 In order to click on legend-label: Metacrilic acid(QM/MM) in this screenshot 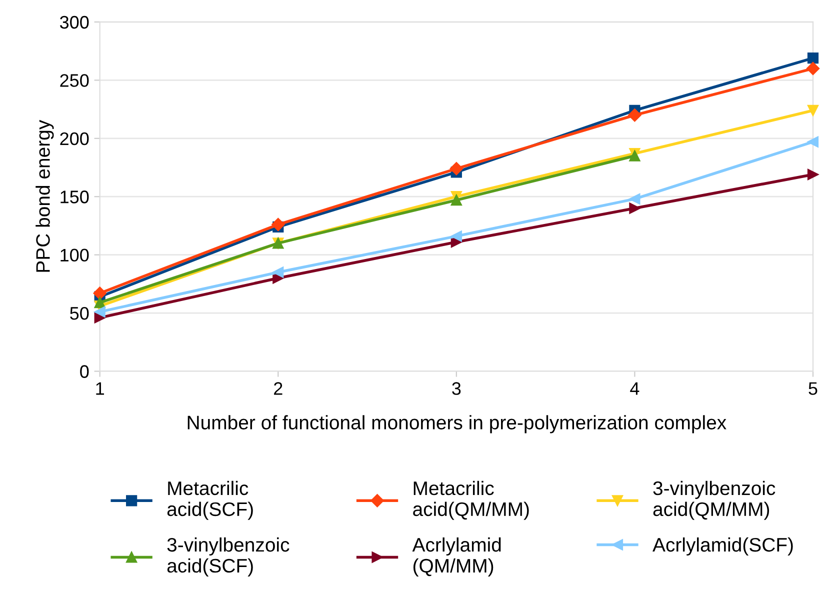, I will do `click(471, 500)`.